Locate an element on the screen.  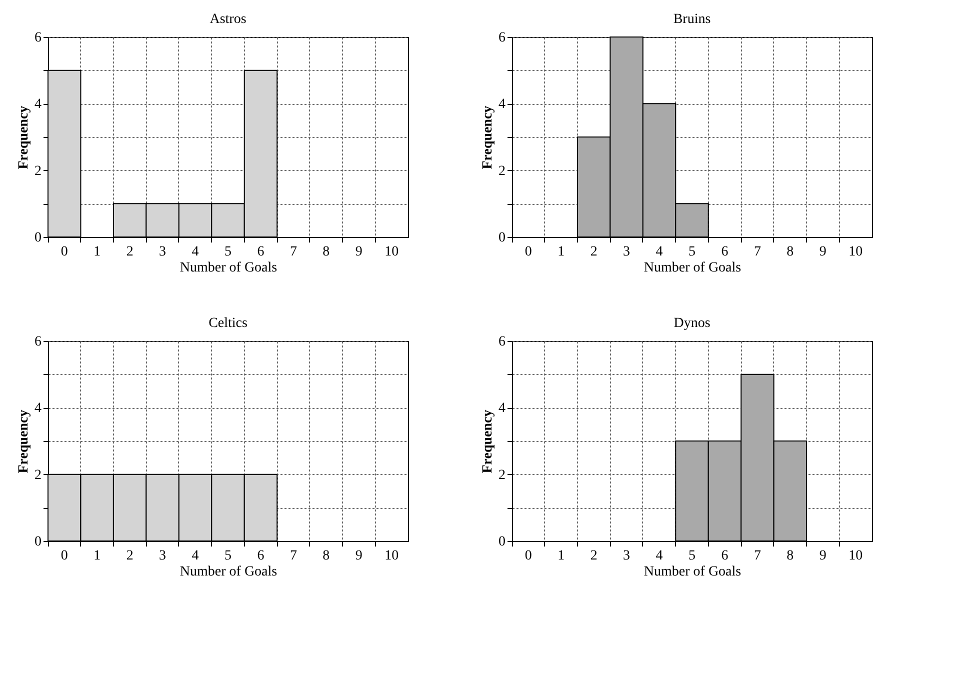
chart-title: Dynos is located at coordinates (692, 323).